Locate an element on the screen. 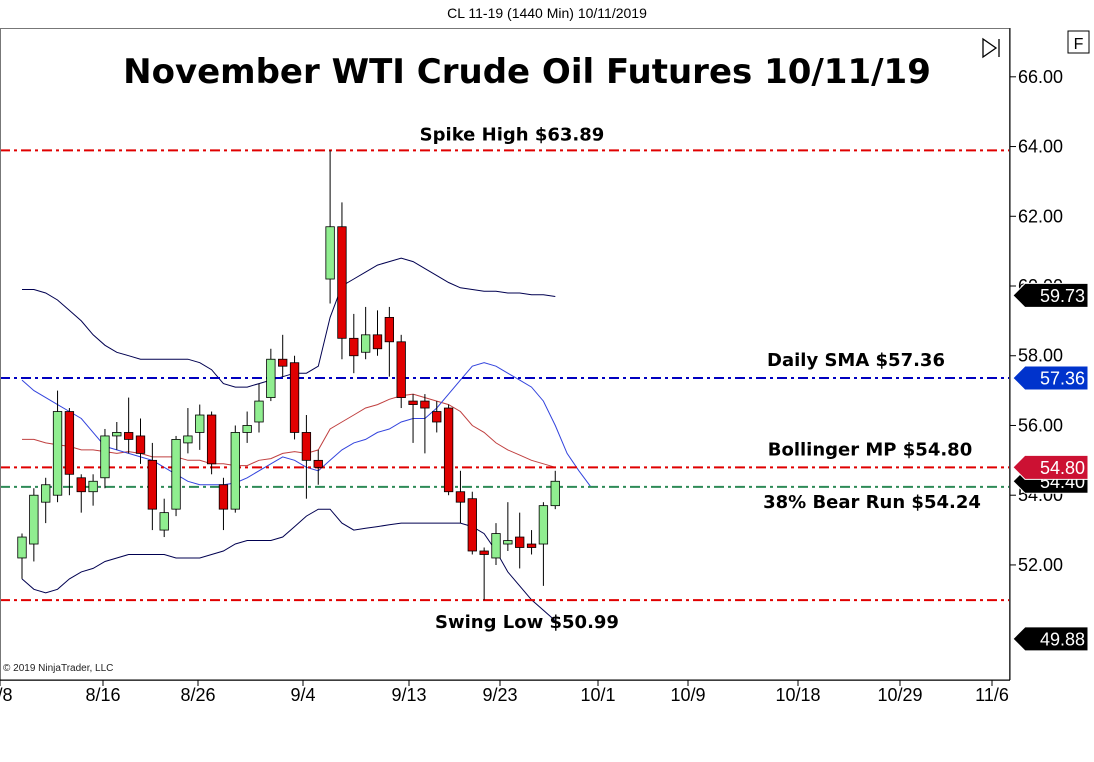 This screenshot has height=762, width=1094. y-tick-label: 62.00 is located at coordinates (1040, 216).